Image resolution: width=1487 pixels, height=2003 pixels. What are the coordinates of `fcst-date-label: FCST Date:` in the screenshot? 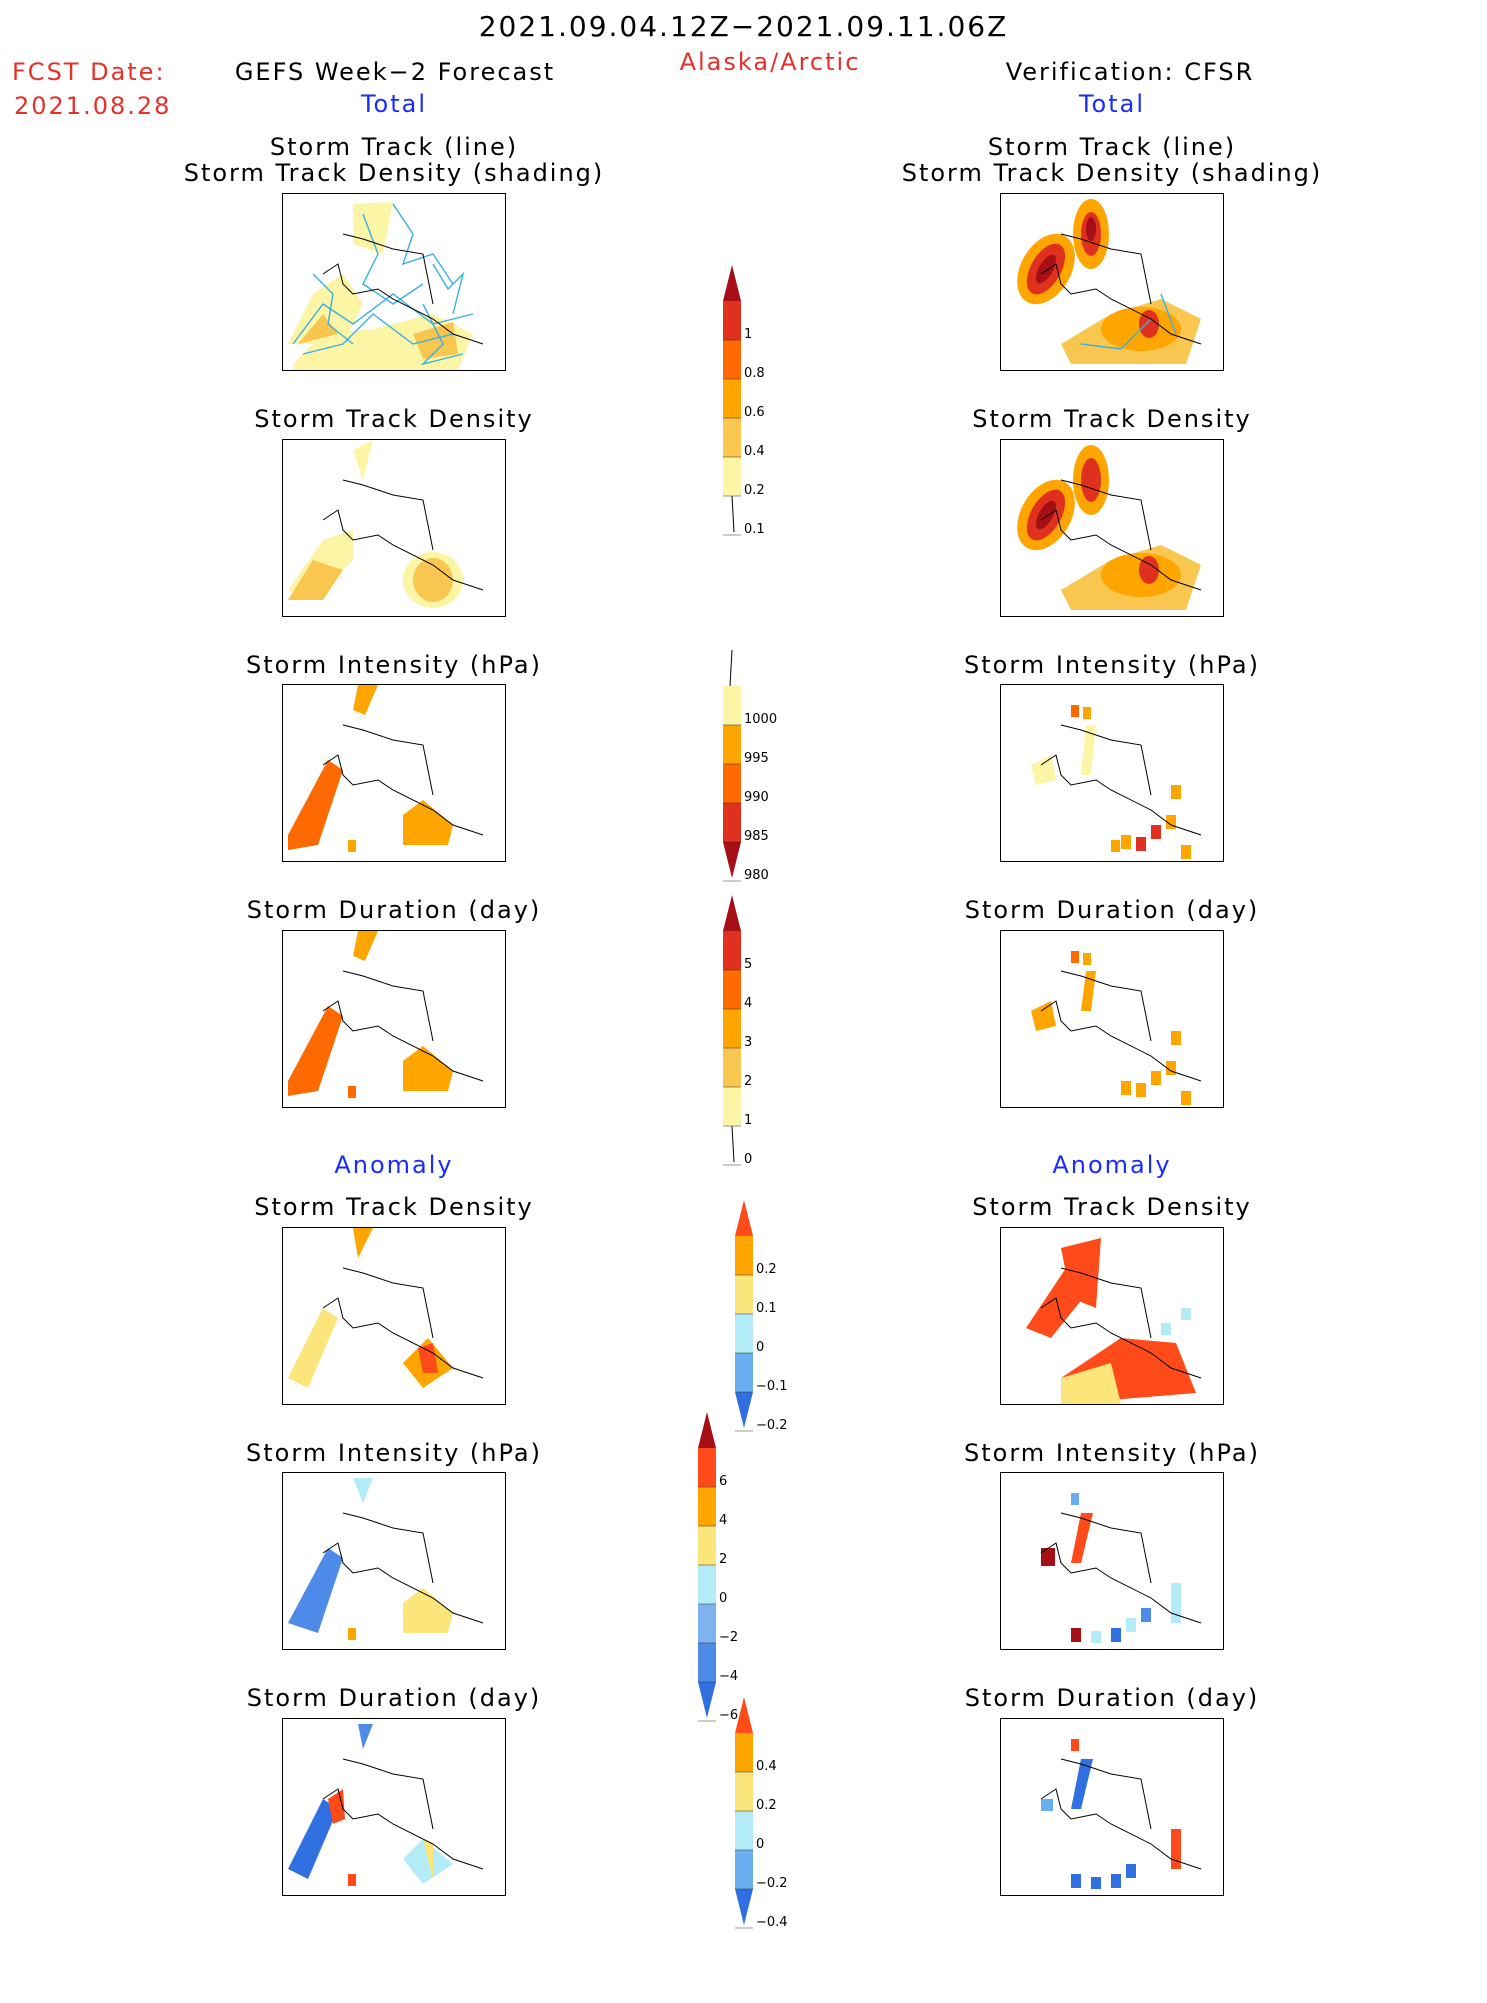 It's located at (89, 72).